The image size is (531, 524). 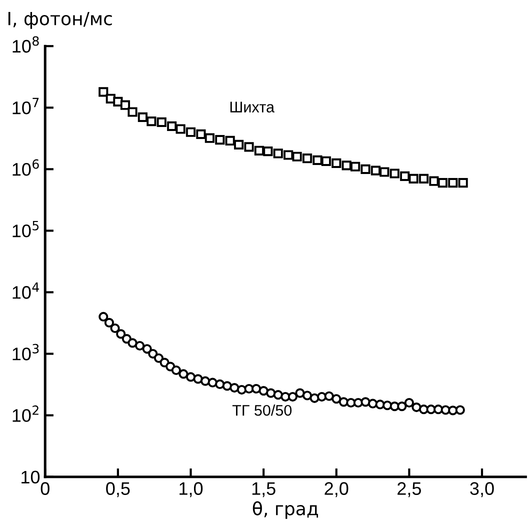 I want to click on series-label: Шихта, so click(x=252, y=107).